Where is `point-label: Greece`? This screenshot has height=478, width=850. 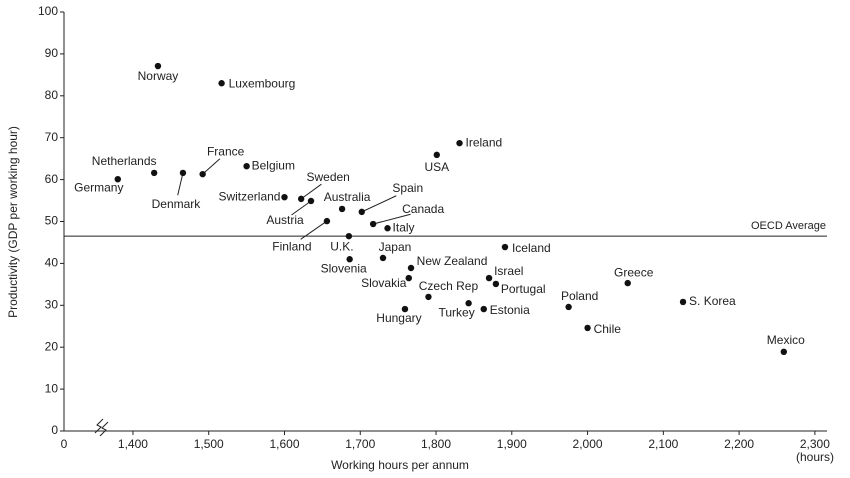 point-label: Greece is located at coordinates (634, 272).